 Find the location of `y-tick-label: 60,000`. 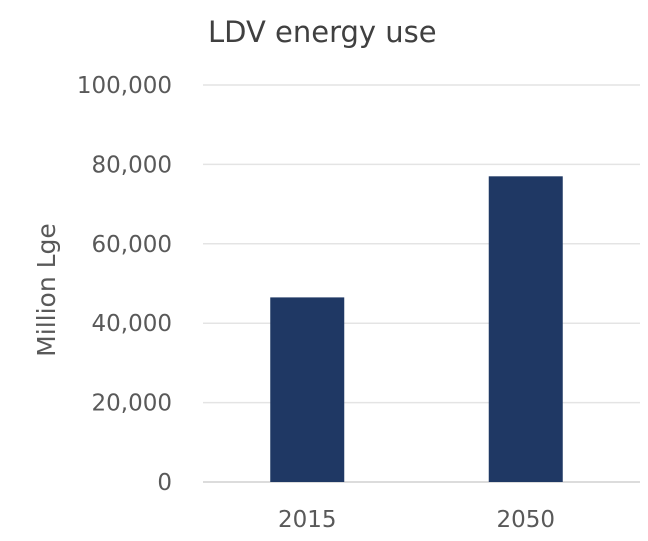

y-tick-label: 60,000 is located at coordinates (132, 245).